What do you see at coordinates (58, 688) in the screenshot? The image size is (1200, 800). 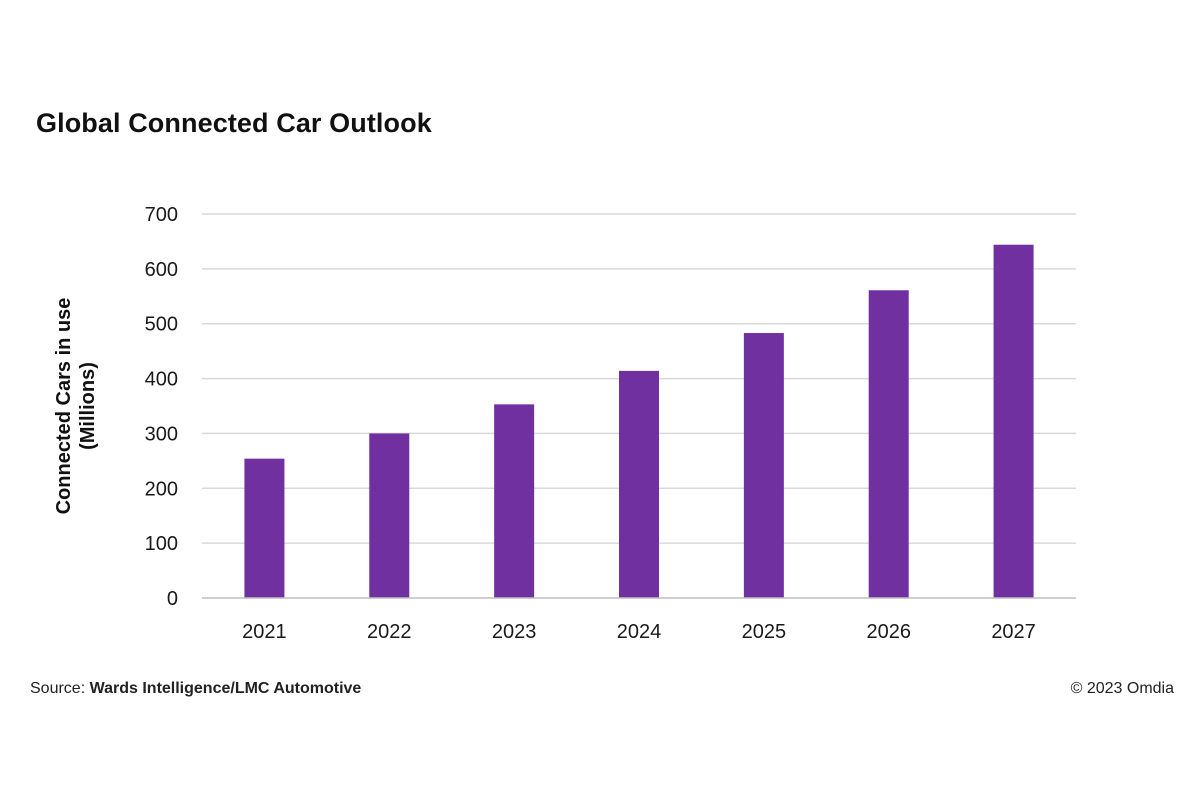 I see `source-prefix: Source:` at bounding box center [58, 688].